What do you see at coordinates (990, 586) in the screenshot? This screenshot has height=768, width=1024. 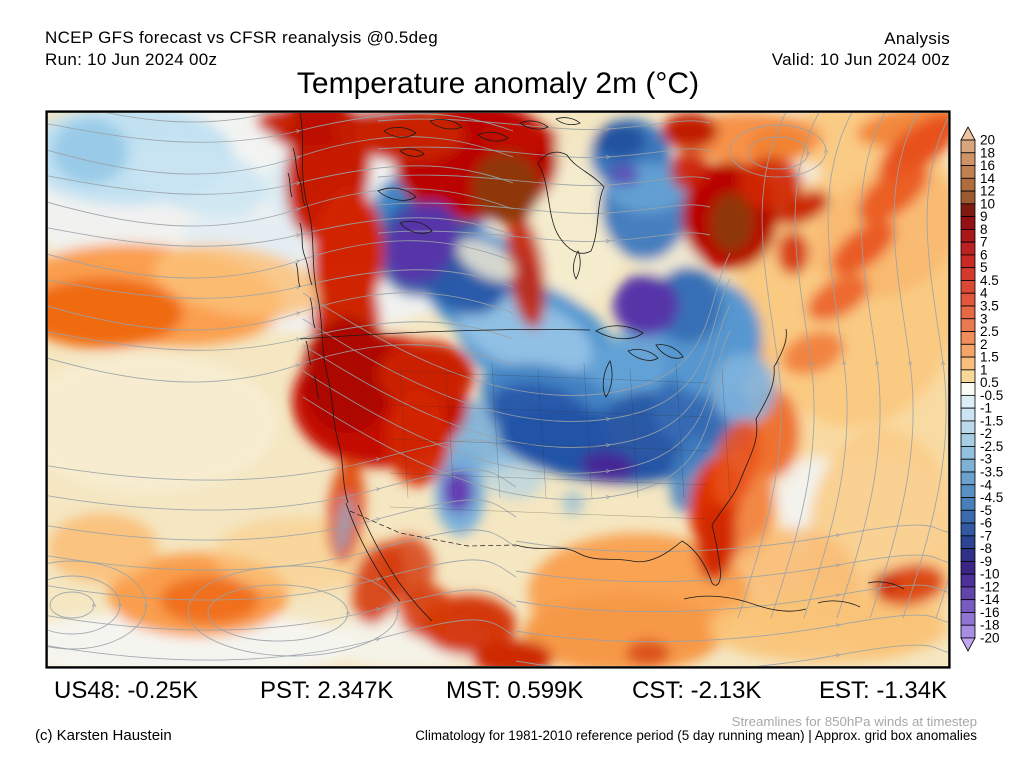 I see `svg-text: -12` at bounding box center [990, 586].